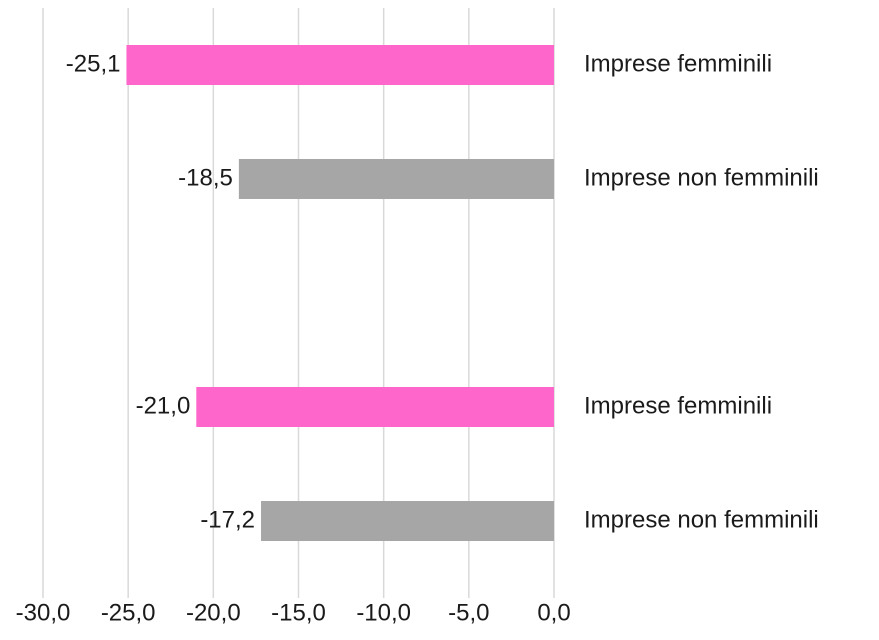 The height and width of the screenshot is (640, 879). Describe the element at coordinates (93, 63) in the screenshot. I see `bar-value-label: -25,1` at that location.